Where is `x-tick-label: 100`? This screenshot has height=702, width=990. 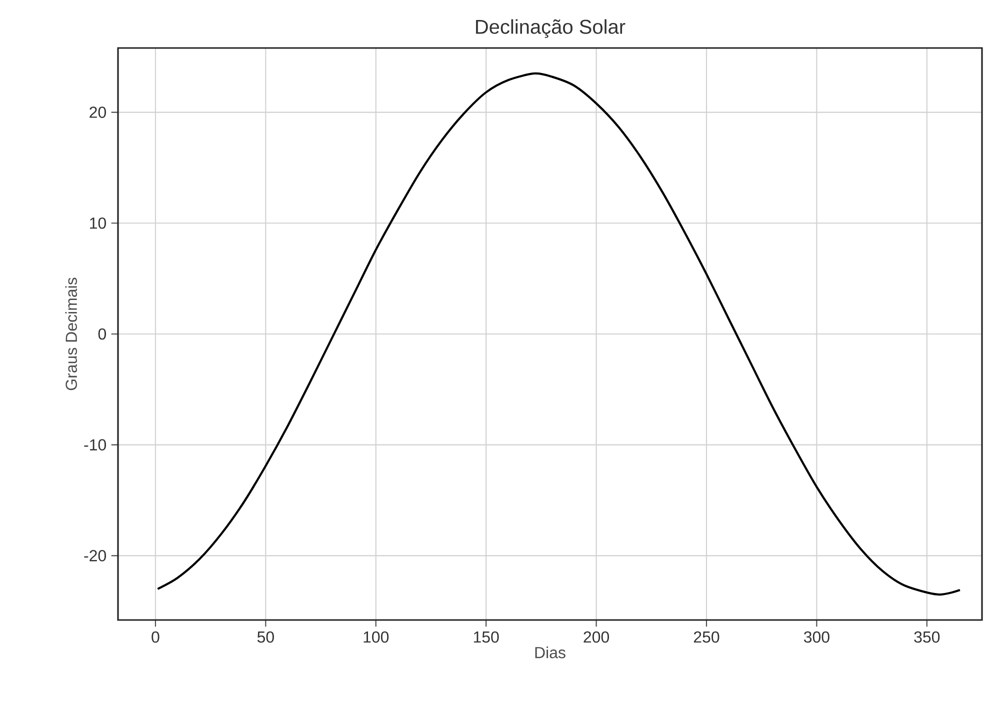 x-tick-label: 100 is located at coordinates (376, 637).